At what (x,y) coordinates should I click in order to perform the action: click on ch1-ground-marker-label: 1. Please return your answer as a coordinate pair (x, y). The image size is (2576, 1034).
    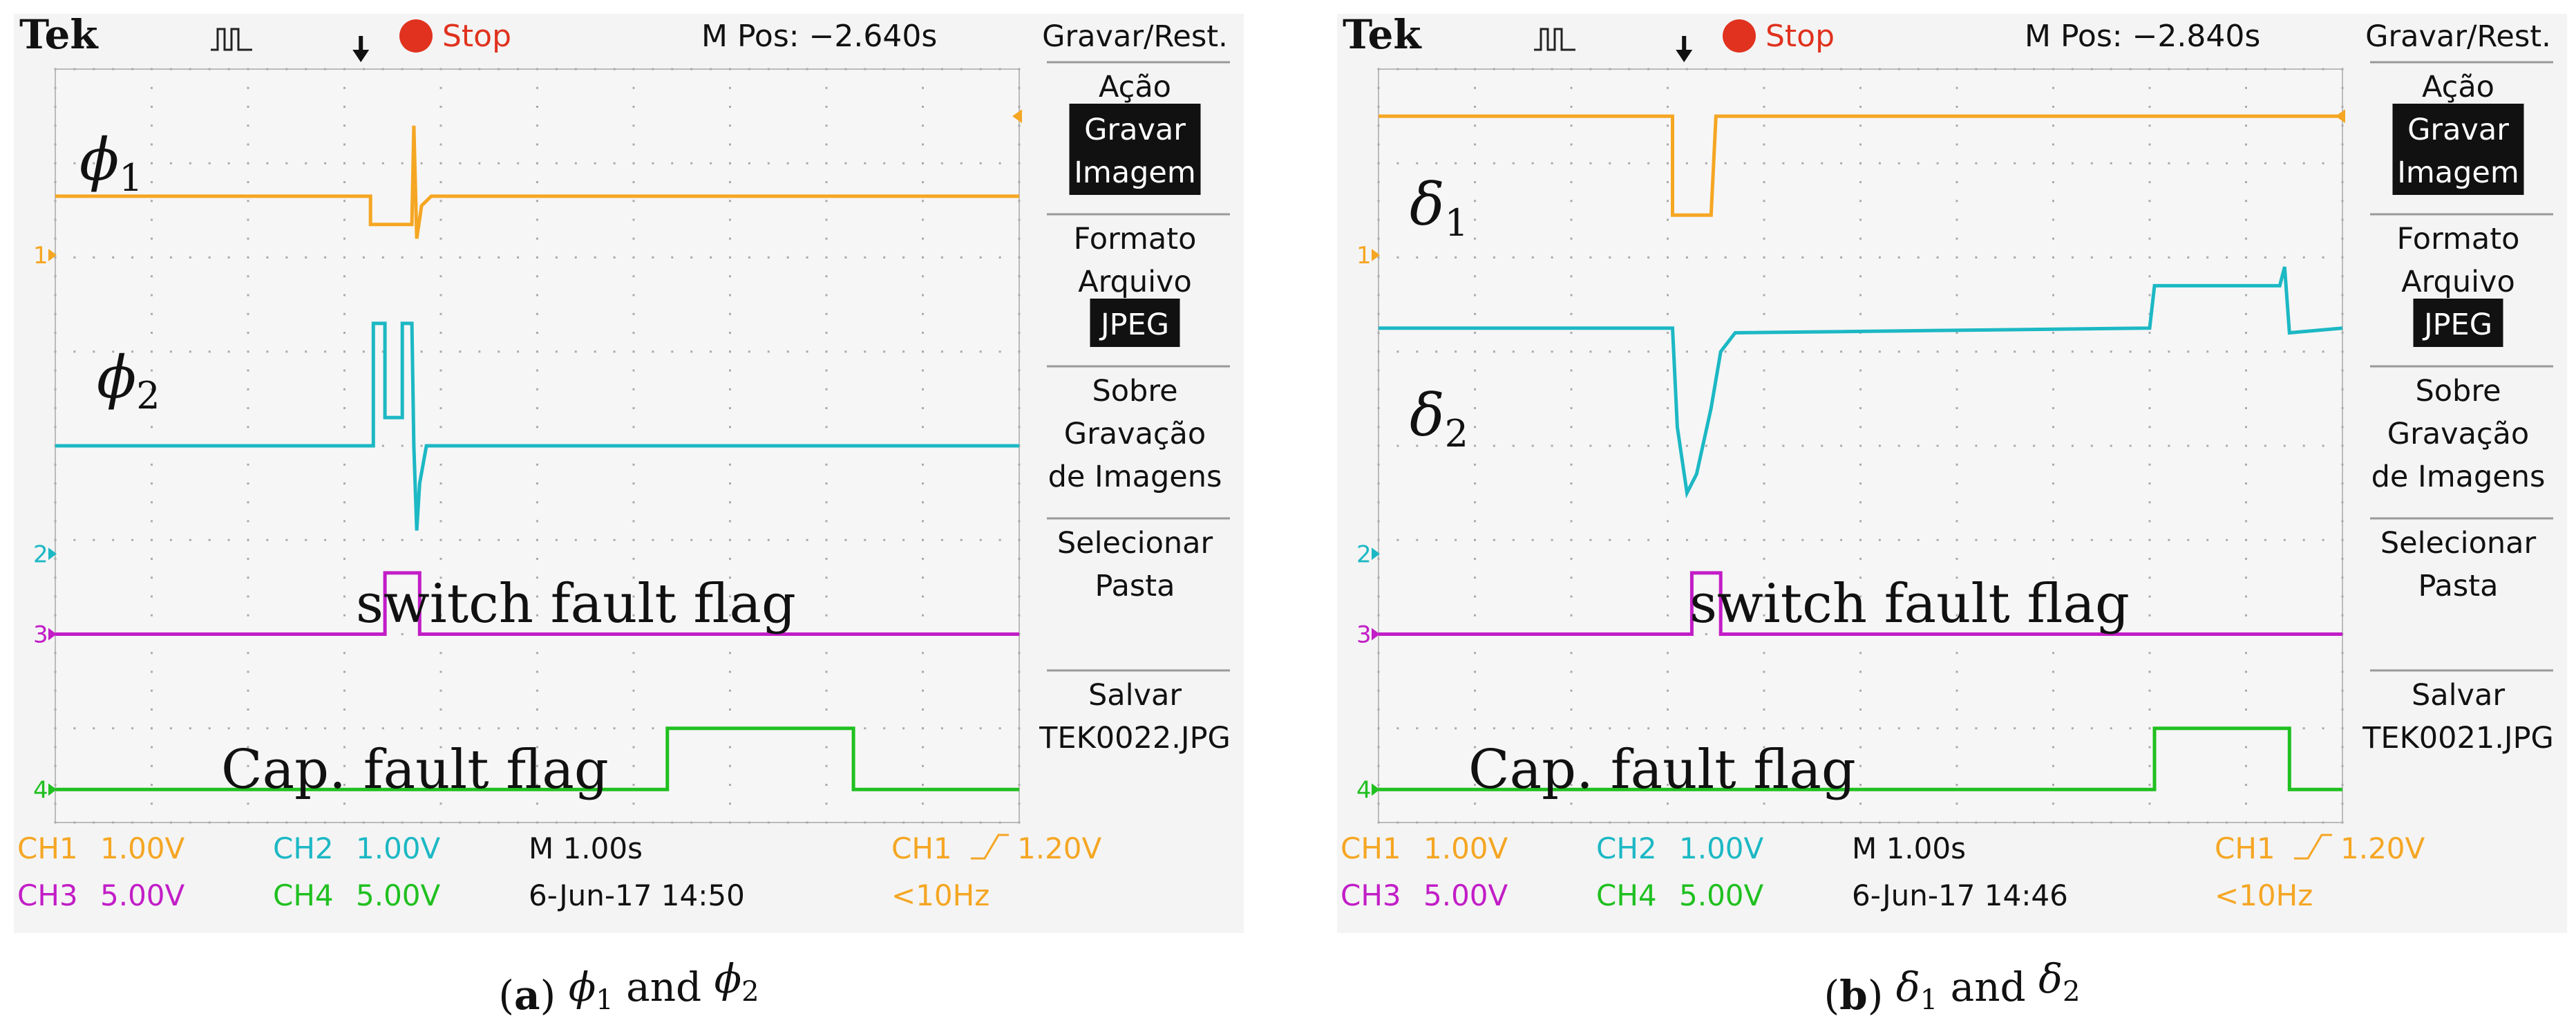
    Looking at the image, I should click on (40, 256).